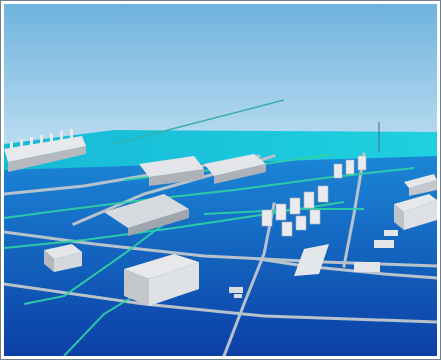 This screenshot has height=360, width=441. Describe the element at coordinates (236, 292) in the screenshot. I see `equipment-bottom` at that location.